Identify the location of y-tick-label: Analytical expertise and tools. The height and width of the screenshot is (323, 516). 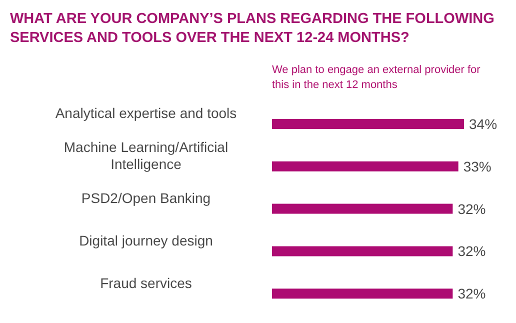
(146, 113).